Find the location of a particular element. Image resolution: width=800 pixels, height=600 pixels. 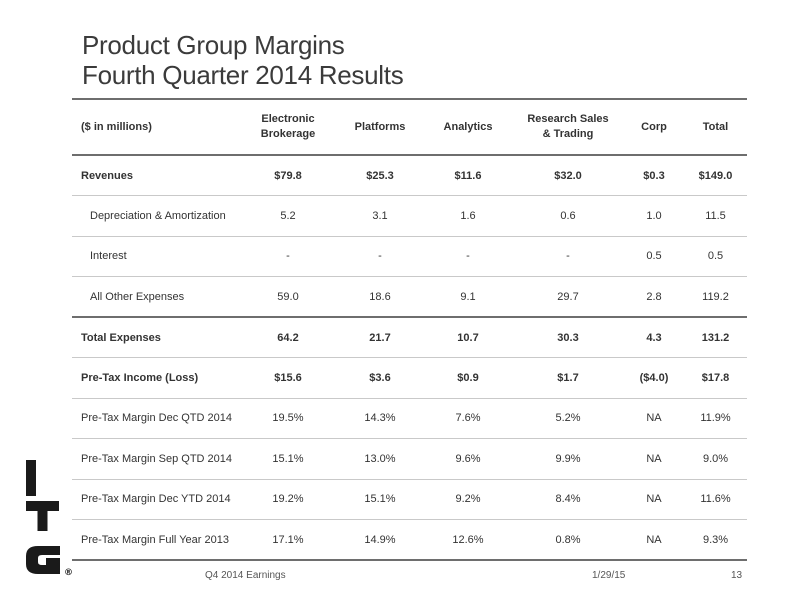

column-header: Research Sales & Trading is located at coordinates (568, 126).